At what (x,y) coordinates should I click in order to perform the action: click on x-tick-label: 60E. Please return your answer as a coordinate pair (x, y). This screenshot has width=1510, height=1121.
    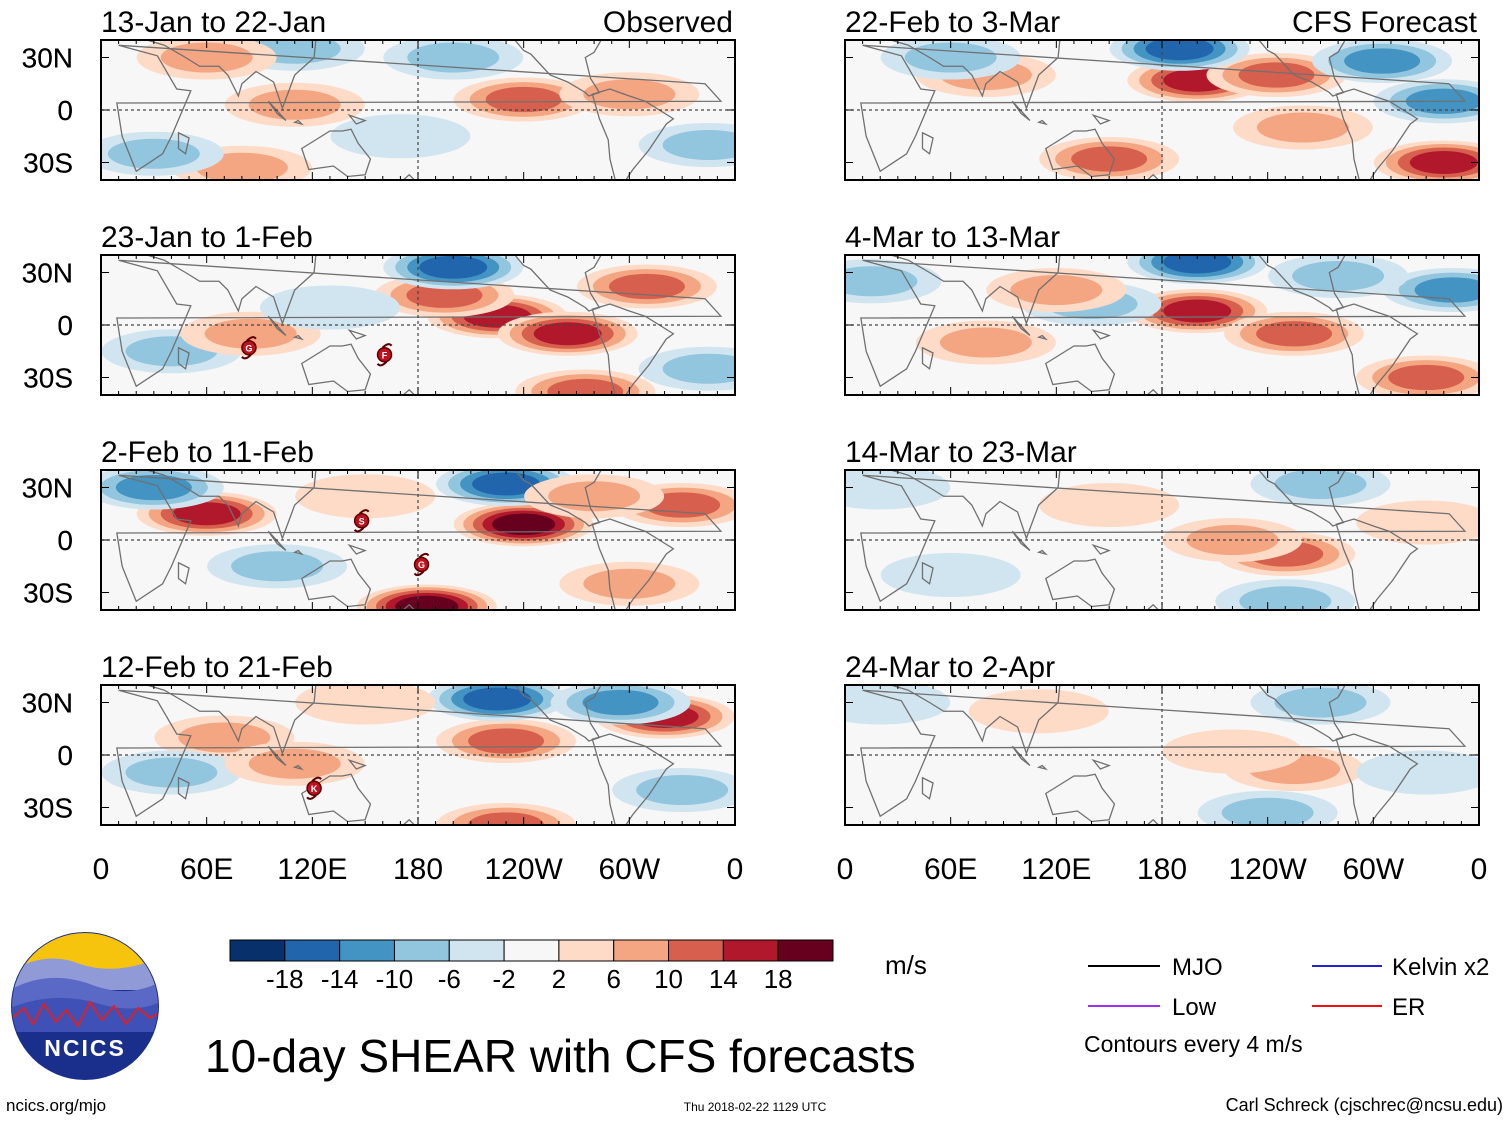
    Looking at the image, I should click on (206, 869).